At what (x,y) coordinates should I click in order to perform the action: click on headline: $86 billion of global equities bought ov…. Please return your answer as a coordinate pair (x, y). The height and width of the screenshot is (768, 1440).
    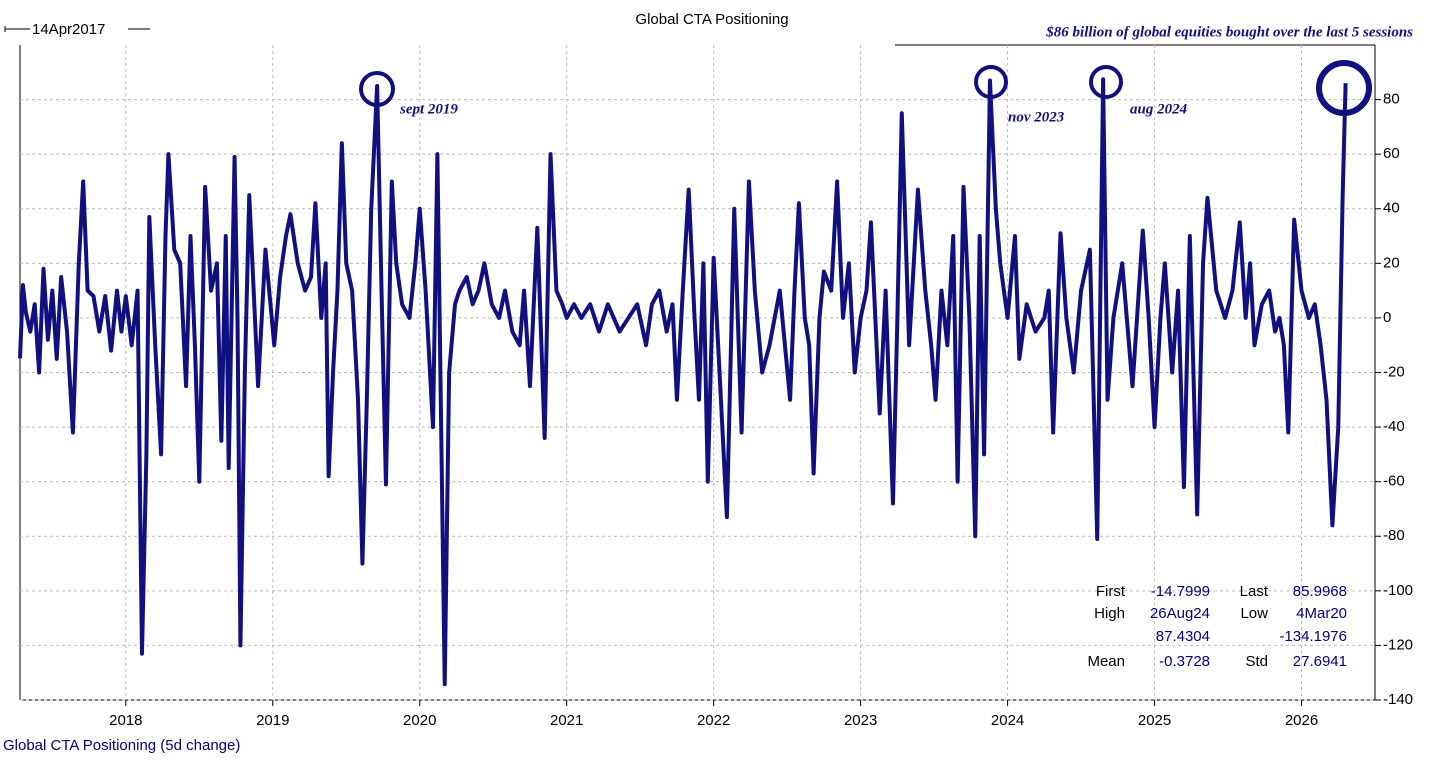
    Looking at the image, I should click on (1229, 32).